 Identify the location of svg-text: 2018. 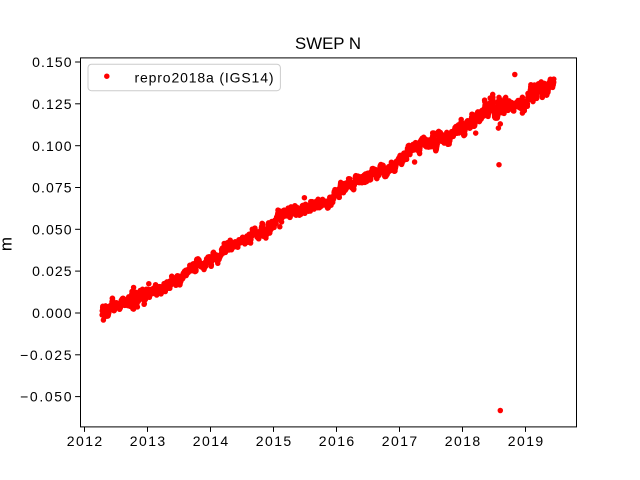
(463, 441).